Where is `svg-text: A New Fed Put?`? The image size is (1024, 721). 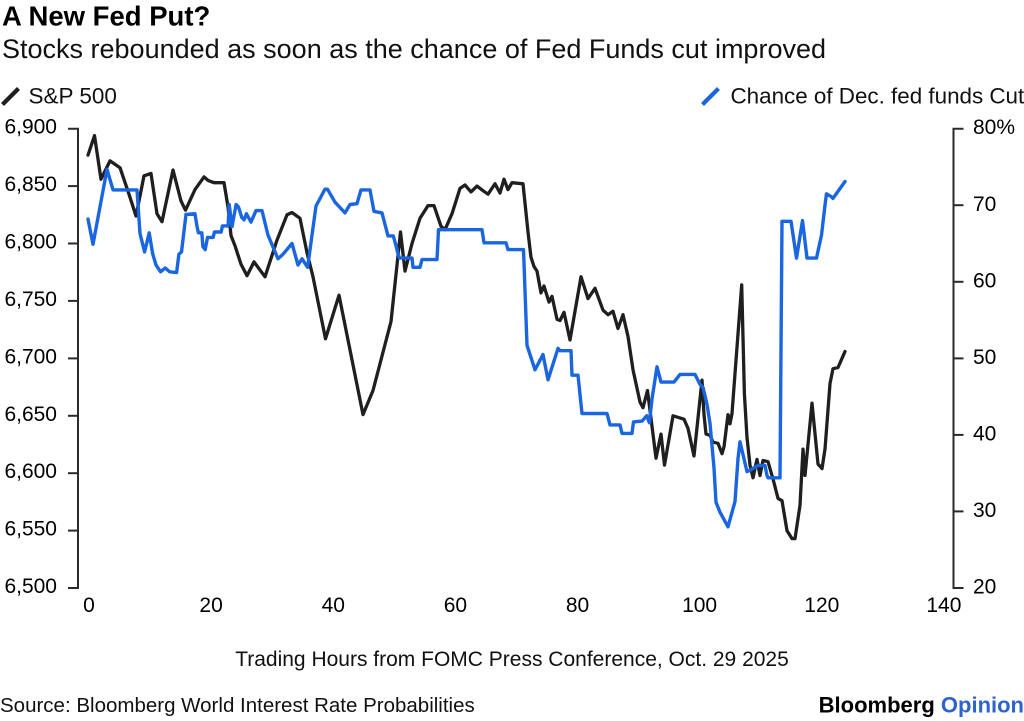 svg-text: A New Fed Put? is located at coordinates (106, 16).